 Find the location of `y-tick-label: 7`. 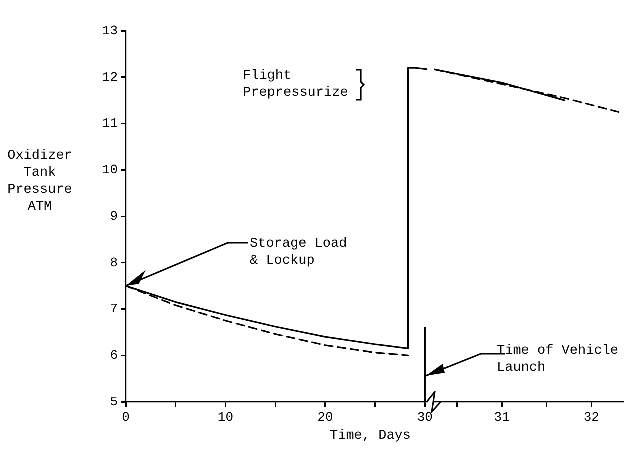

y-tick-label: 7 is located at coordinates (114, 309).